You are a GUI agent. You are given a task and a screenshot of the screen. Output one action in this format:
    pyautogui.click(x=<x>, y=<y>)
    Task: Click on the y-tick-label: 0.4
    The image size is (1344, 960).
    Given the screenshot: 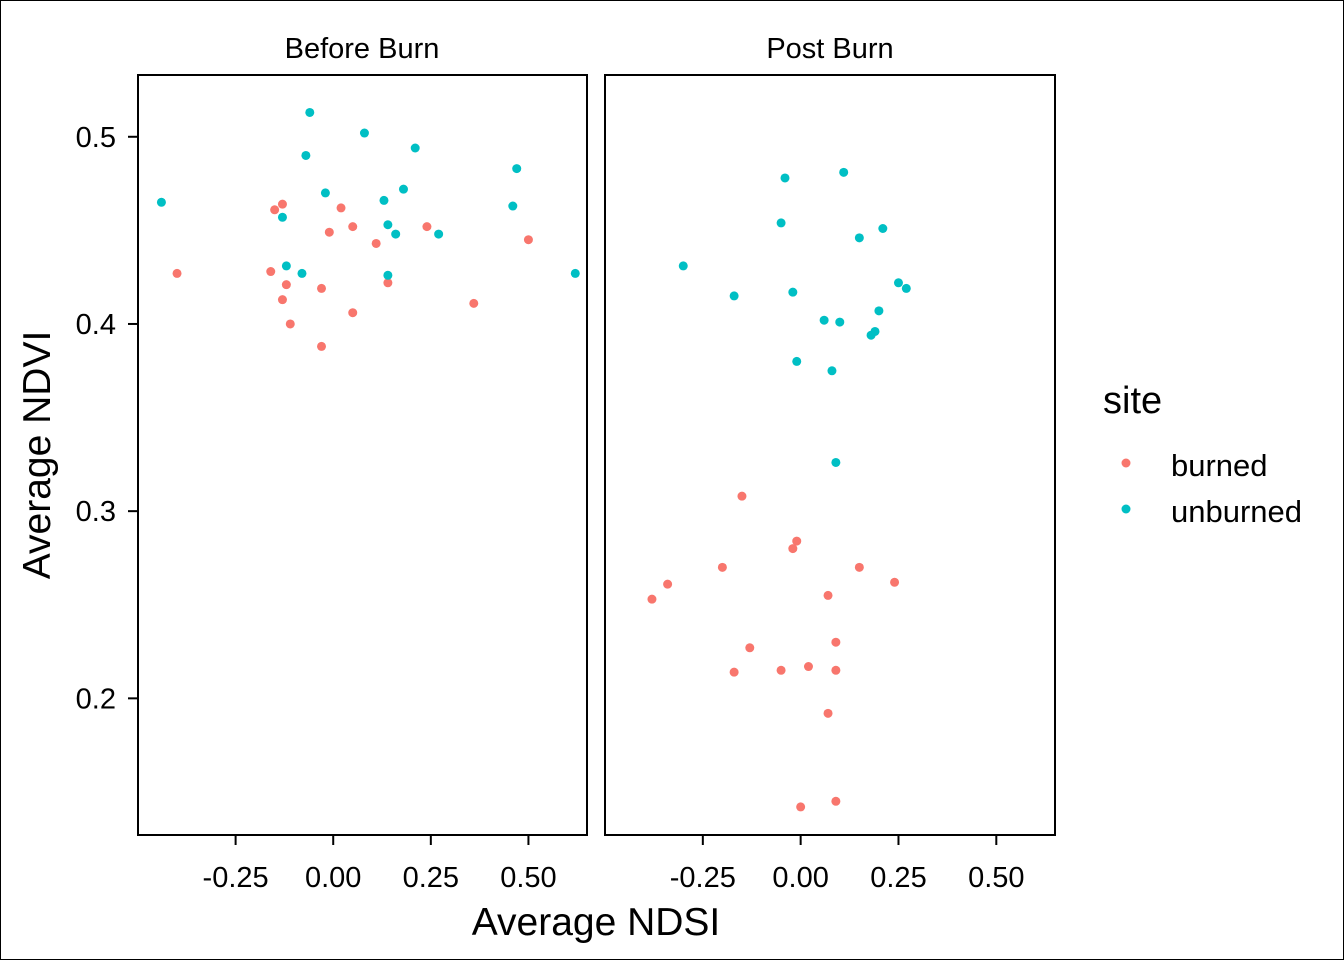 What is the action you would take?
    pyautogui.click(x=96, y=325)
    